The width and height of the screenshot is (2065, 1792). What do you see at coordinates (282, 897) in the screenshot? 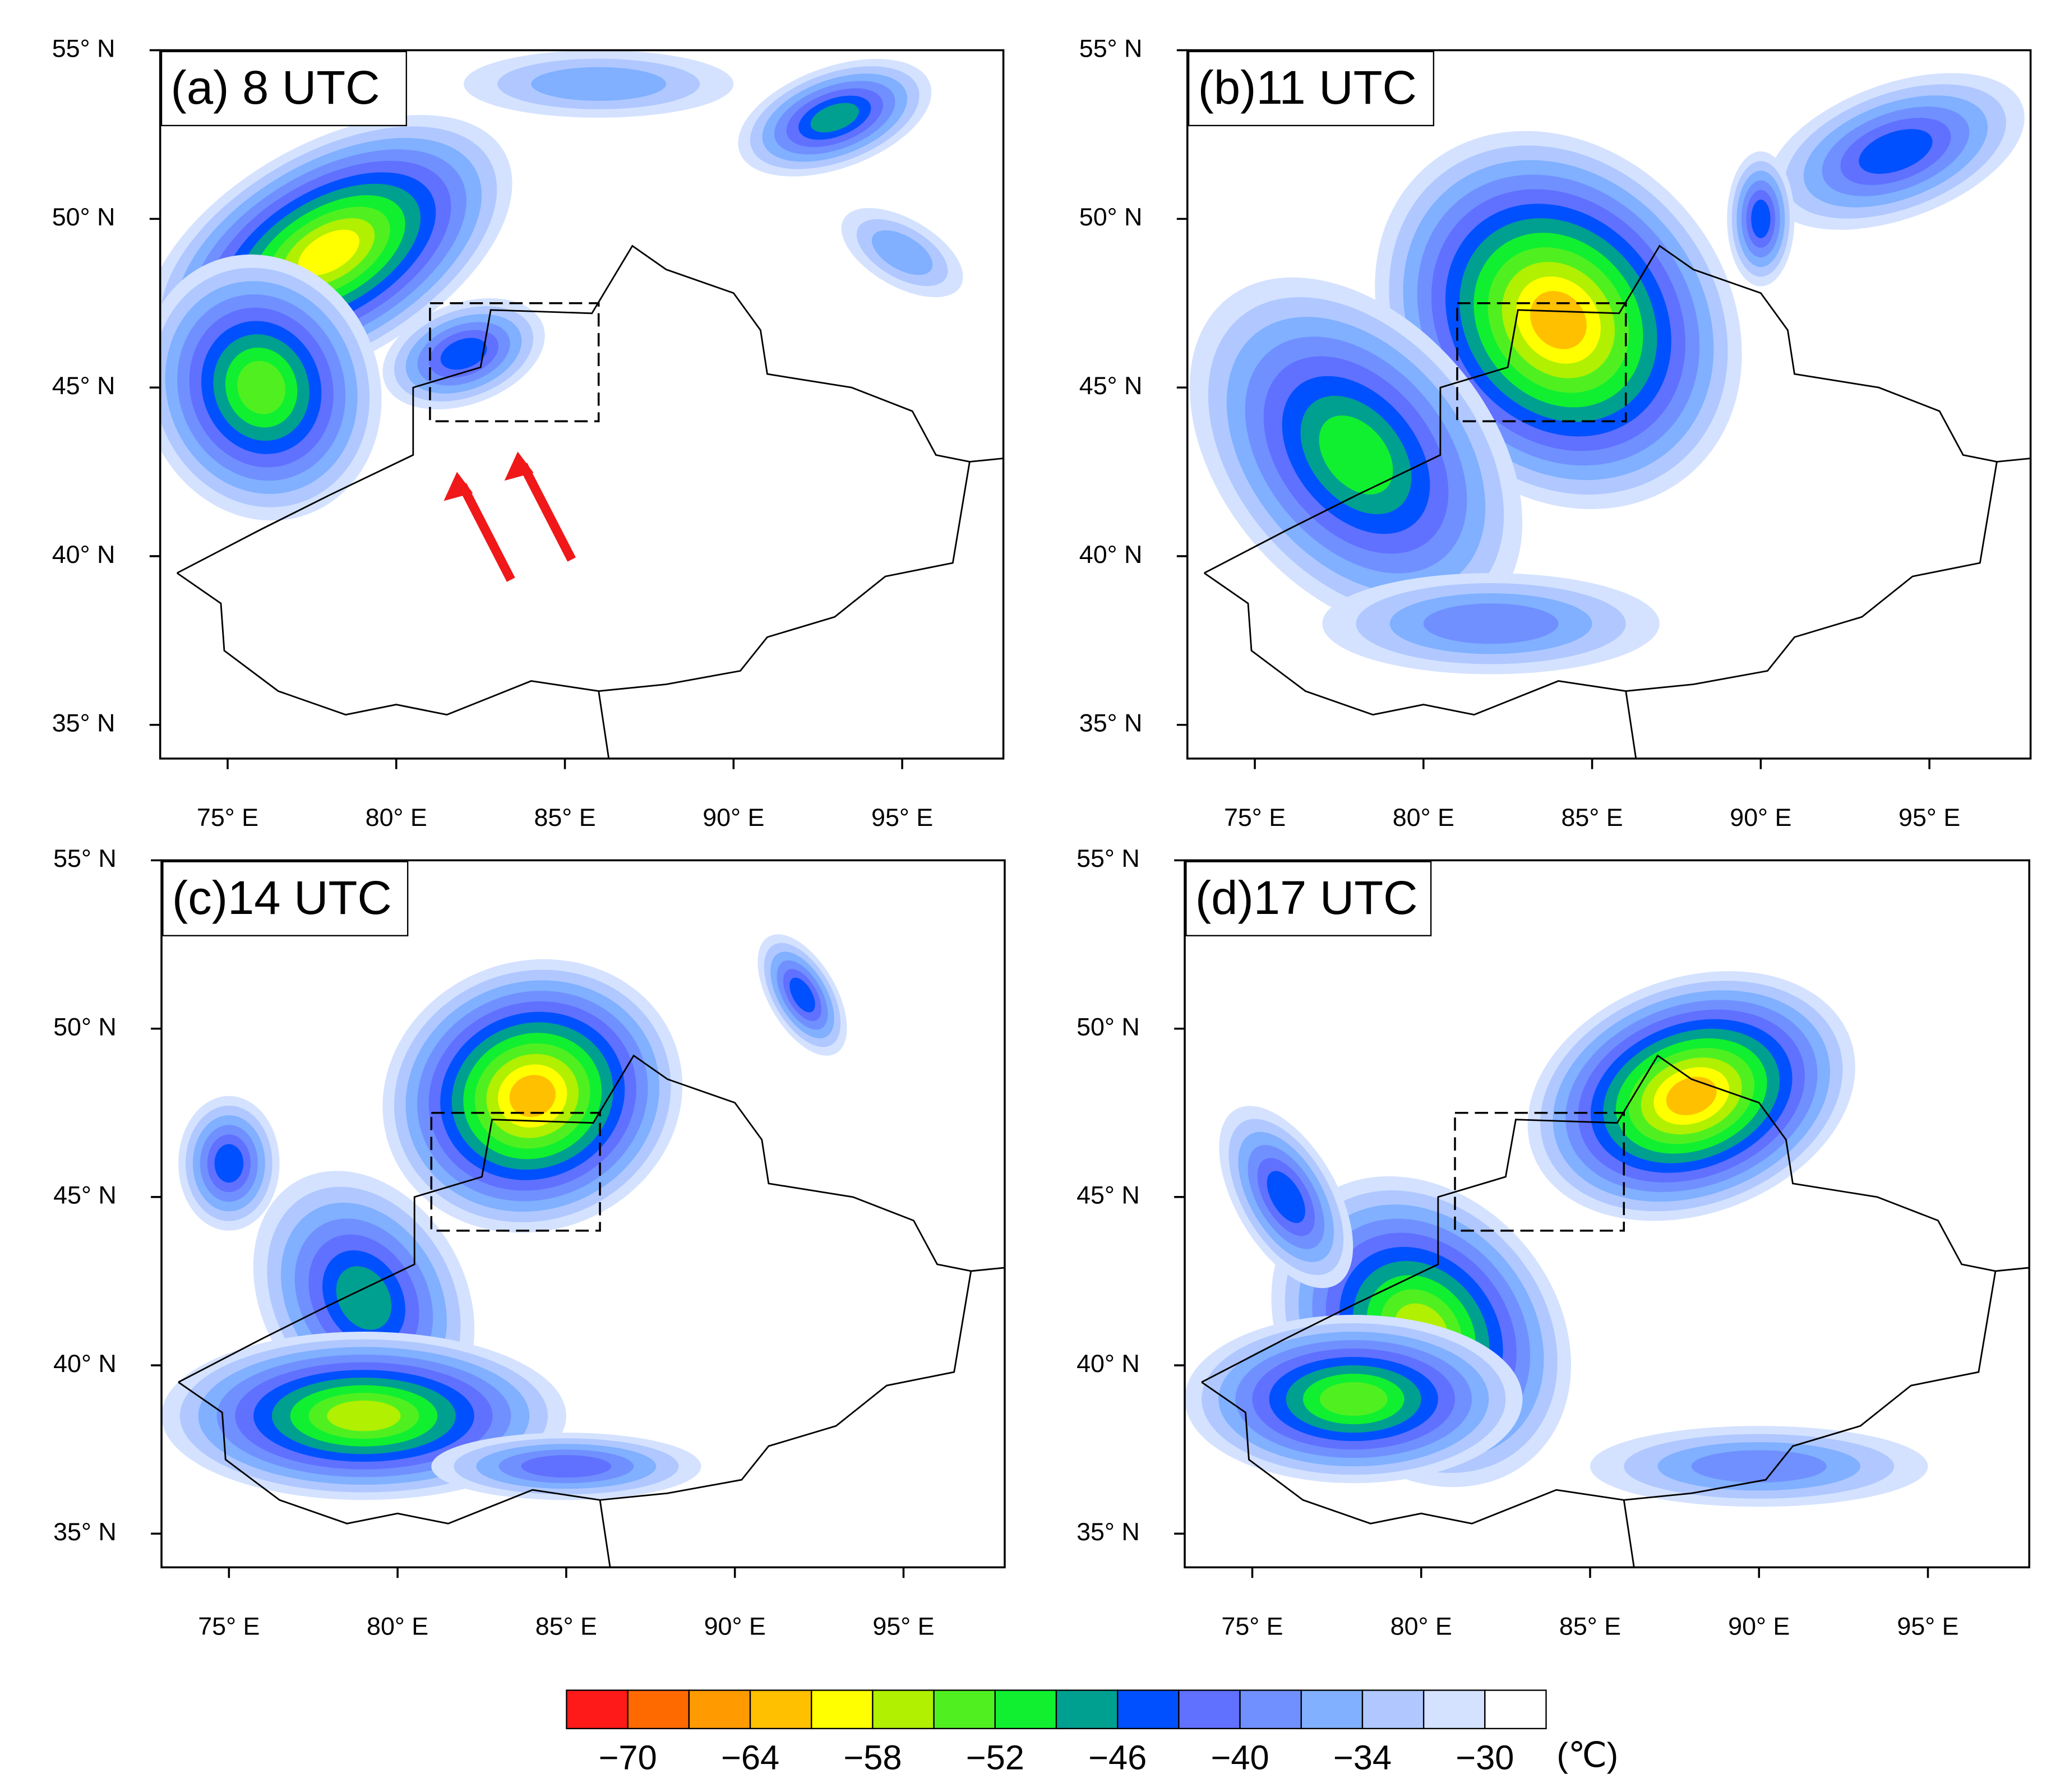
I see `panel-label: (c)14 UTC` at bounding box center [282, 897].